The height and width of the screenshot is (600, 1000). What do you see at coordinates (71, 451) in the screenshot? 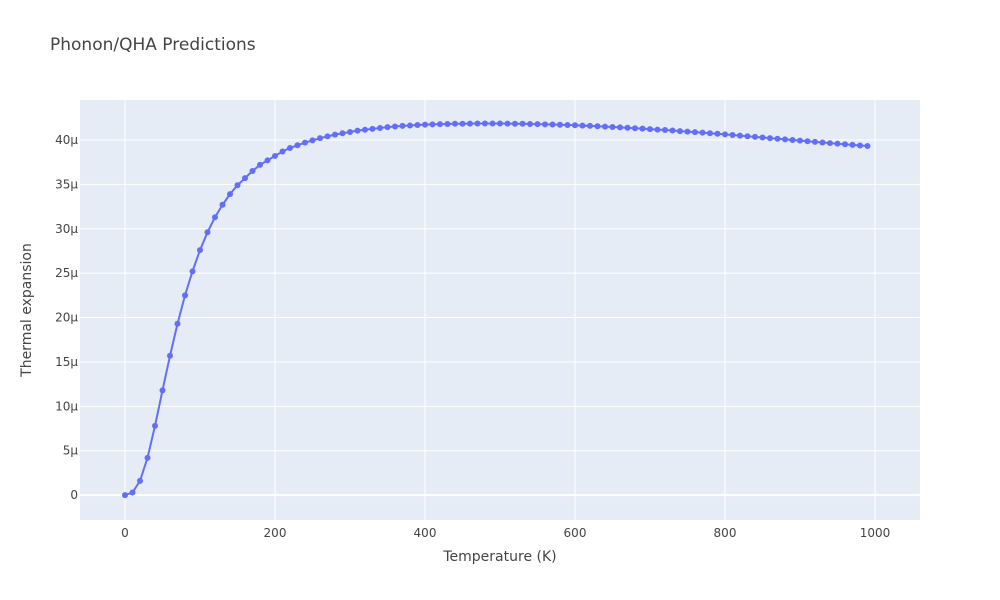
I see `y-tick-label: 5µ` at bounding box center [71, 451].